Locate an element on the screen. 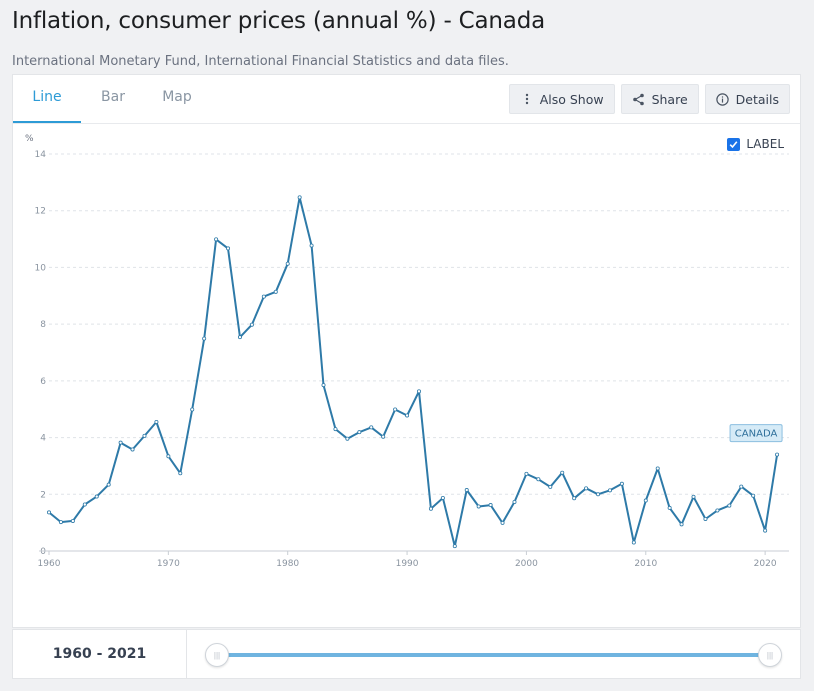 Image resolution: width=814 pixels, height=691 pixels. range-slider-end-handle: ||| is located at coordinates (770, 655).